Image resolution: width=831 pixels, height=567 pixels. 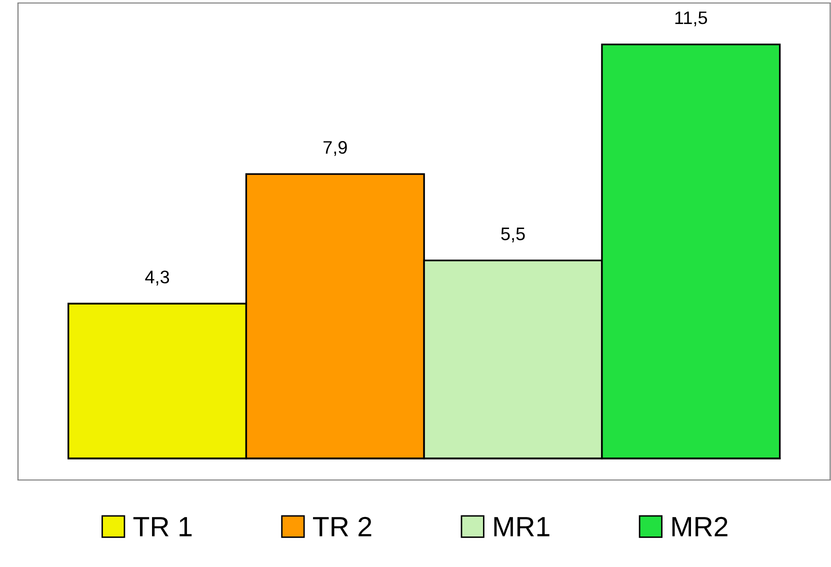 What do you see at coordinates (700, 526) in the screenshot?
I see `legend-label: MR2` at bounding box center [700, 526].